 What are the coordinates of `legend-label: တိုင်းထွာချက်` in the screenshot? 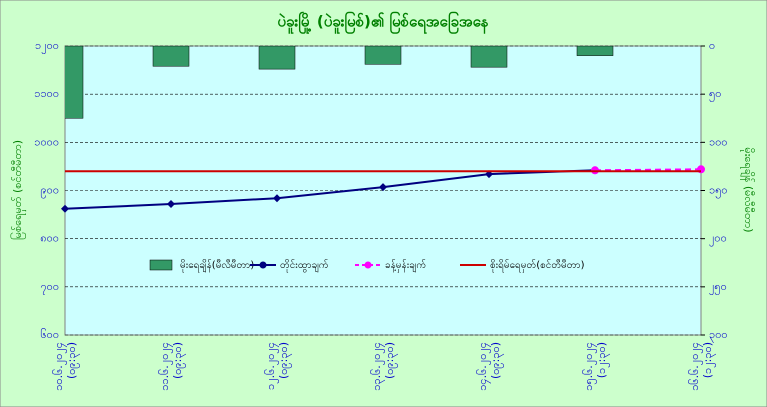 It's located at (304, 265).